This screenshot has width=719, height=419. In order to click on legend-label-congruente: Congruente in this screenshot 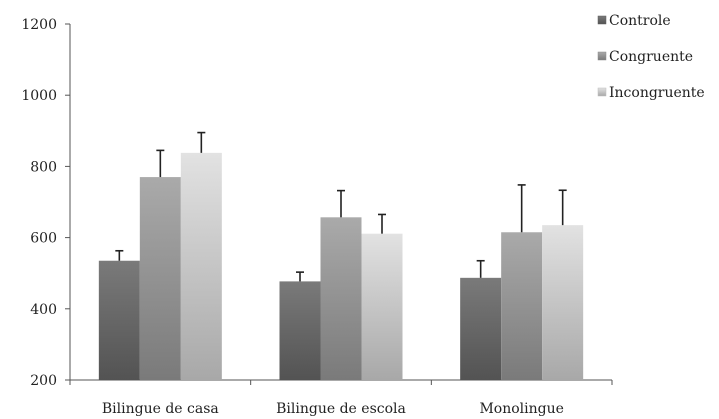, I will do `click(651, 57)`.